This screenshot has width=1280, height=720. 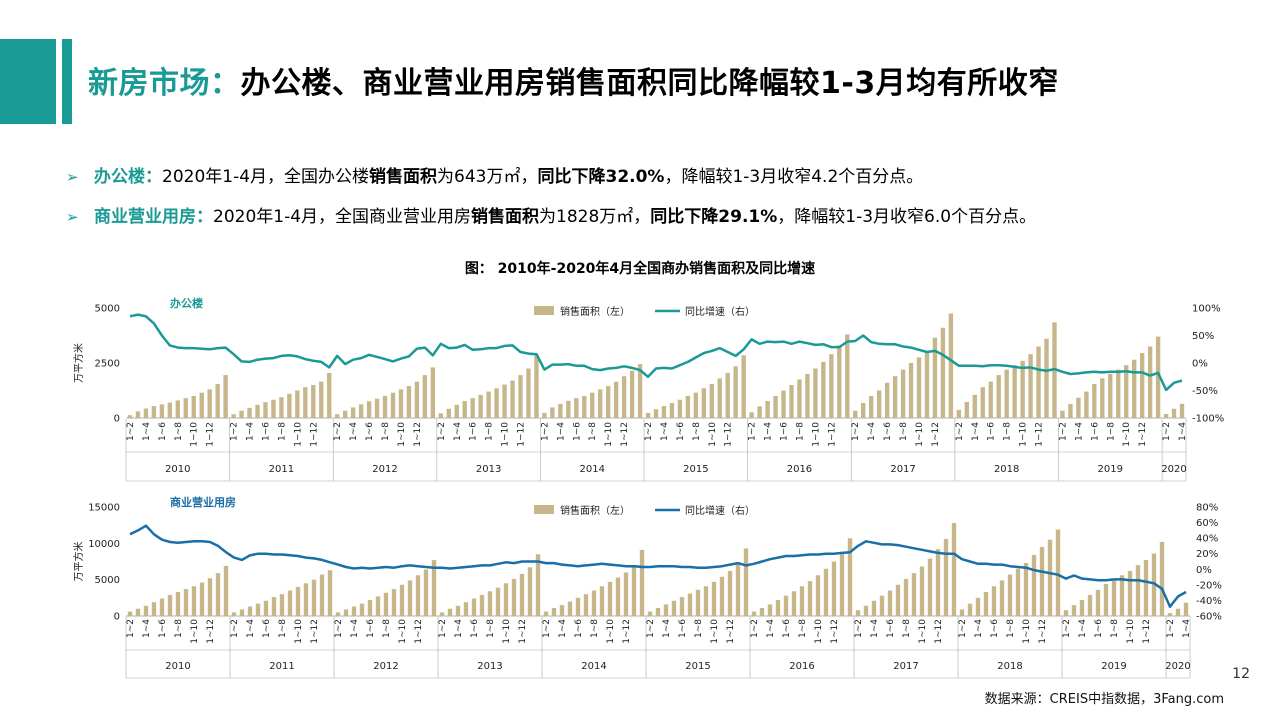 I want to click on chart-title: 办公楼, so click(x=186, y=303).